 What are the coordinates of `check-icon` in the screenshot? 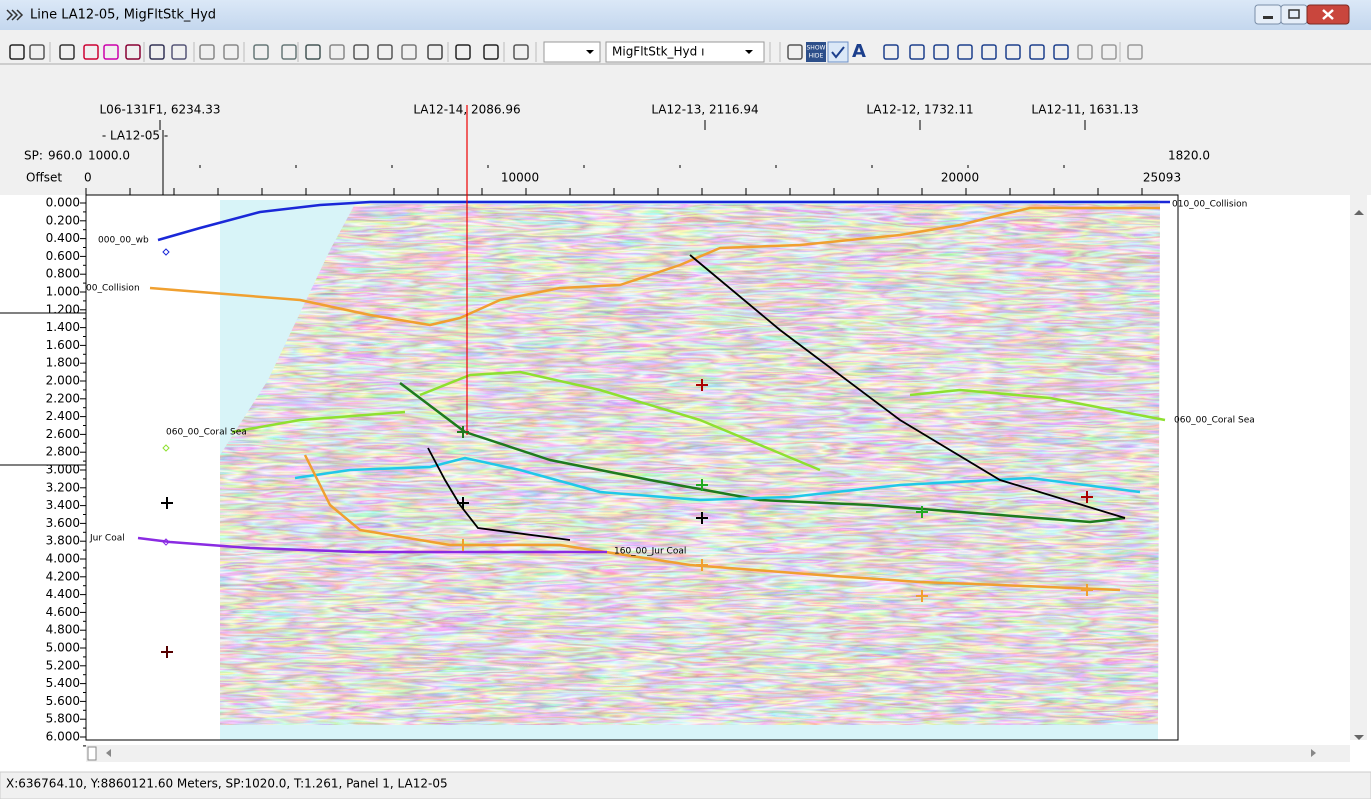 It's located at (838, 52).